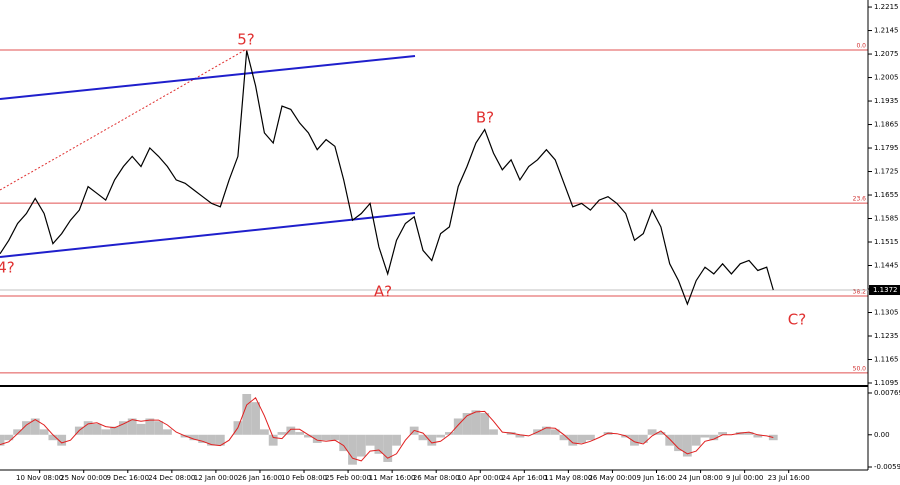 This screenshot has height=485, width=900. I want to click on y-tick-label: 1.1165, so click(886, 359).